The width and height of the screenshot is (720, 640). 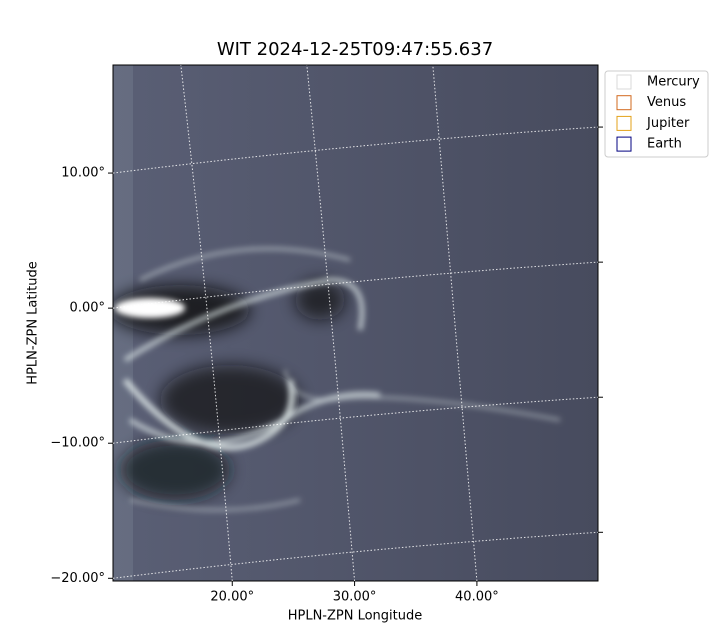 I want to click on y-tick-label: −20.00°, so click(x=77, y=578).